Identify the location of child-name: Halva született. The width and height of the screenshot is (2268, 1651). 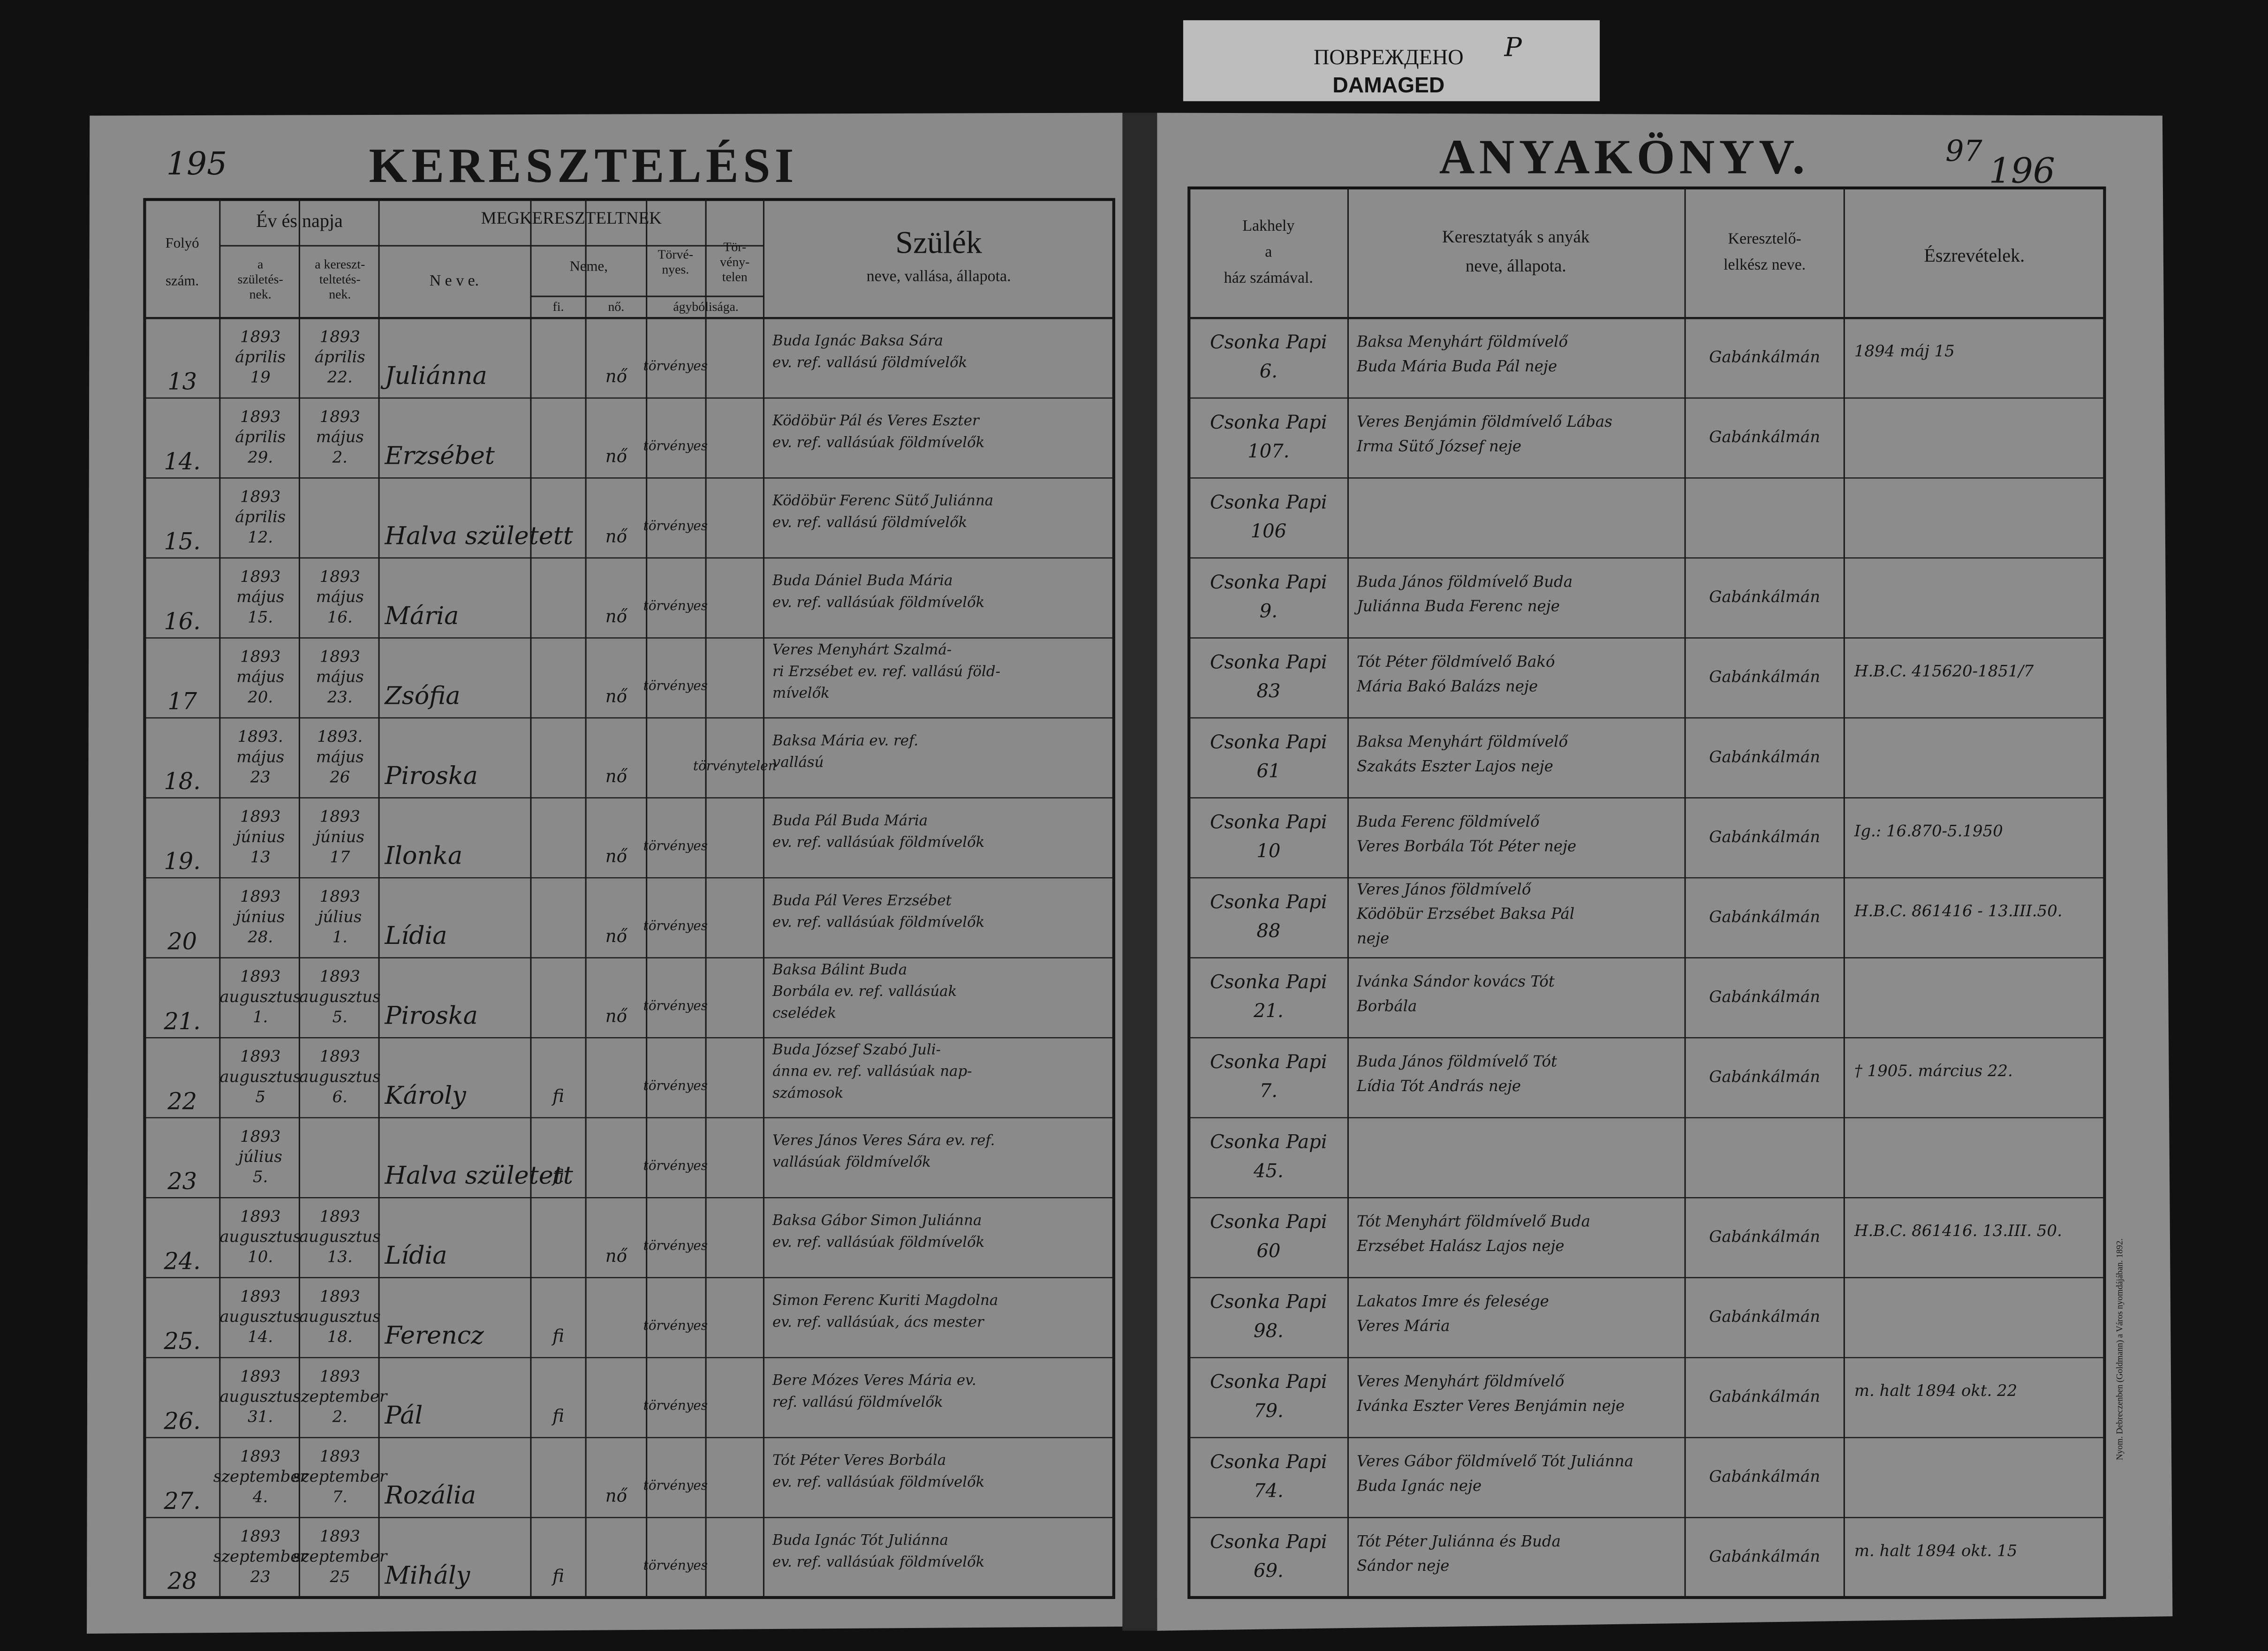
(478, 535).